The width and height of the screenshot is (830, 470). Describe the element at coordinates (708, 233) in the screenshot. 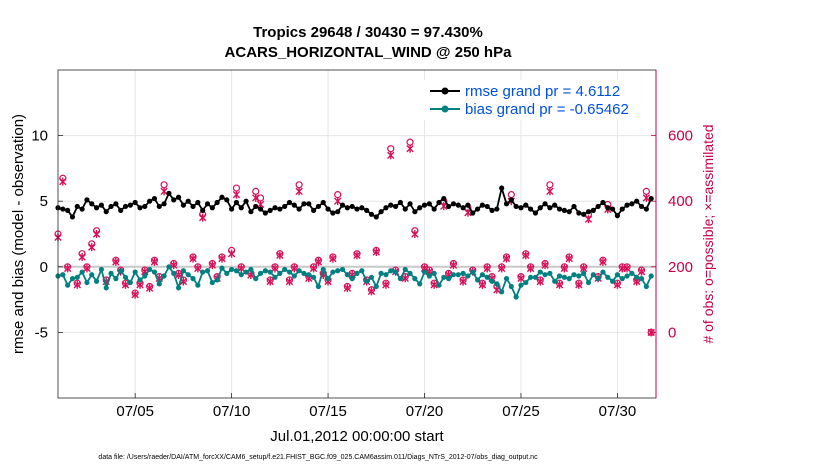

I see `y-axis-label-right: # of obs: o=possible; ×=assimilated` at that location.